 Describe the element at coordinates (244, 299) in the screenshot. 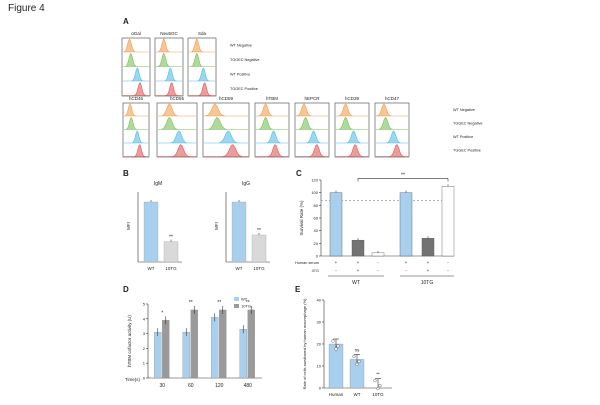

I see `chart-d-legend-label-0: WT` at that location.